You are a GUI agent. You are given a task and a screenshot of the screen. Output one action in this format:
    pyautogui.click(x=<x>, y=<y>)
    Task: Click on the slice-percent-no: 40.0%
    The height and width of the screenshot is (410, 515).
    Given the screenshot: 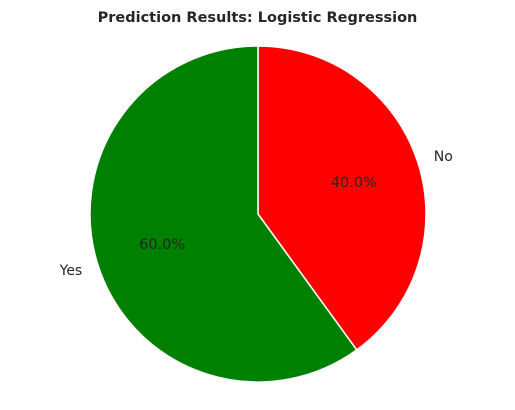 What is the action you would take?
    pyautogui.click(x=354, y=183)
    